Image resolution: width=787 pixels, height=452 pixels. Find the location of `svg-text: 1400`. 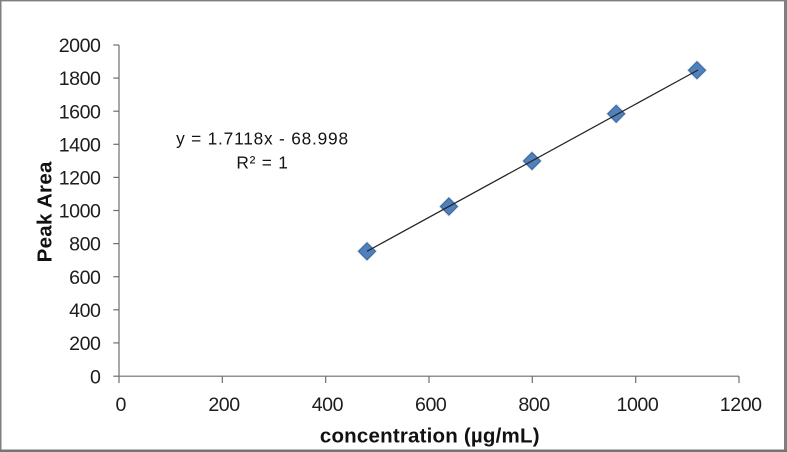

svg-text: 1400 is located at coordinates (80, 145).